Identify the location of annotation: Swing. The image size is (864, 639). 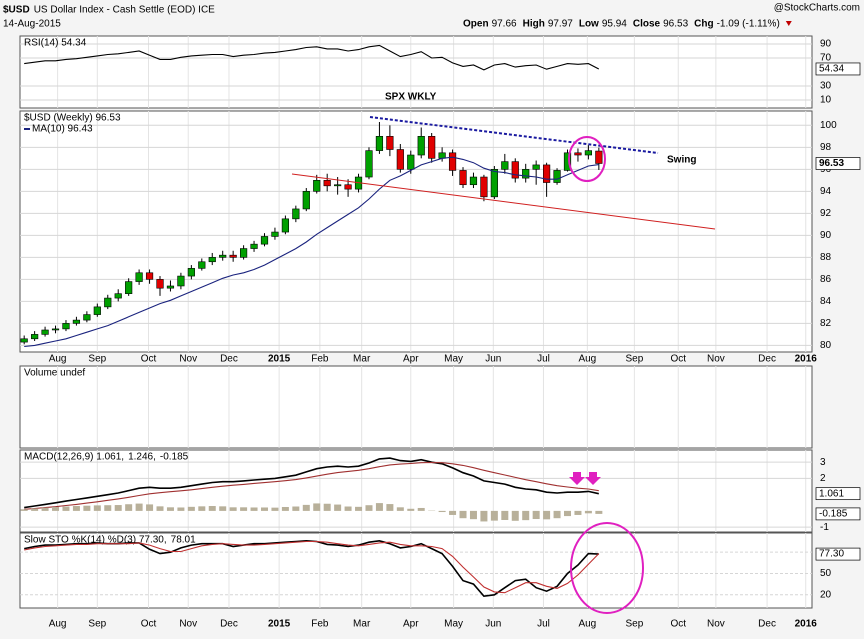
(681, 160).